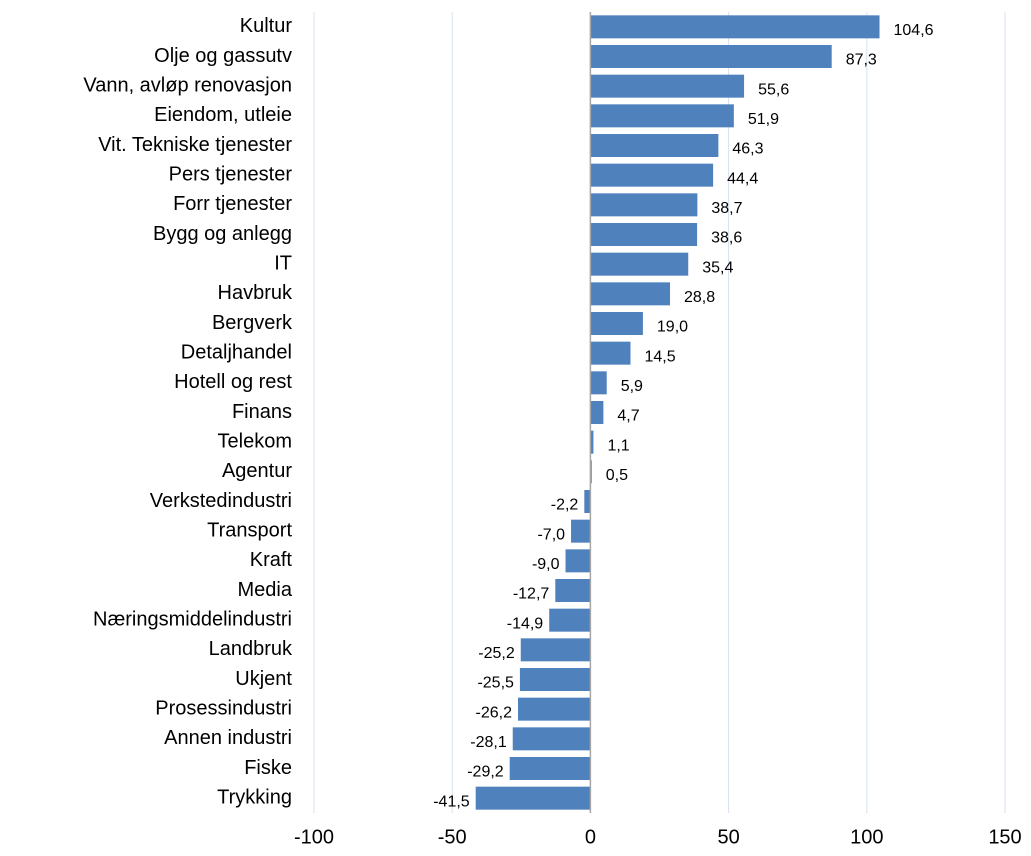  I want to click on value-label: 46,3, so click(747, 149).